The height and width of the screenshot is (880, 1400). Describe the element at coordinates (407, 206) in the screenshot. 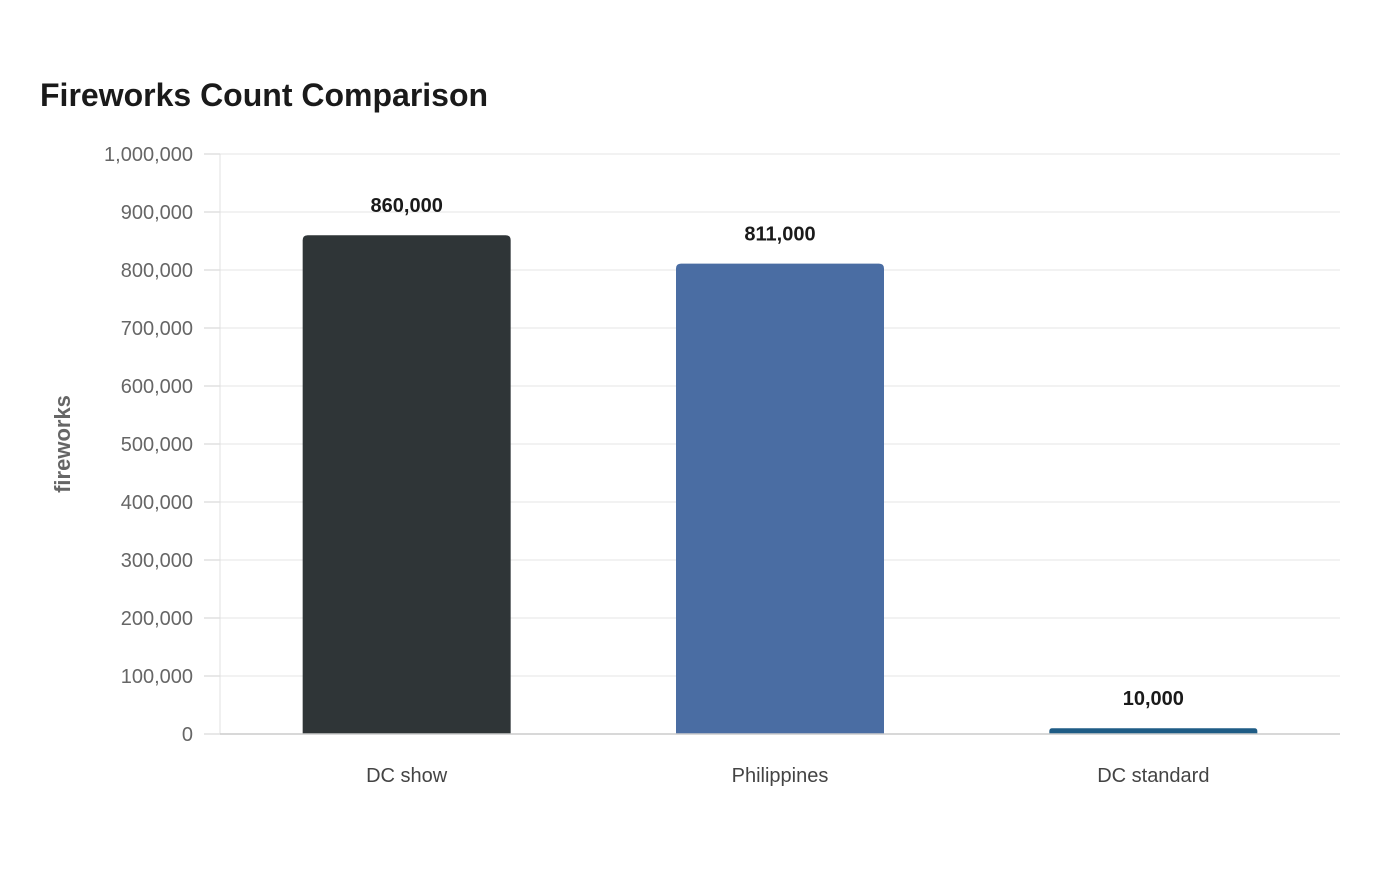

I see `data-label: 860,000` at that location.